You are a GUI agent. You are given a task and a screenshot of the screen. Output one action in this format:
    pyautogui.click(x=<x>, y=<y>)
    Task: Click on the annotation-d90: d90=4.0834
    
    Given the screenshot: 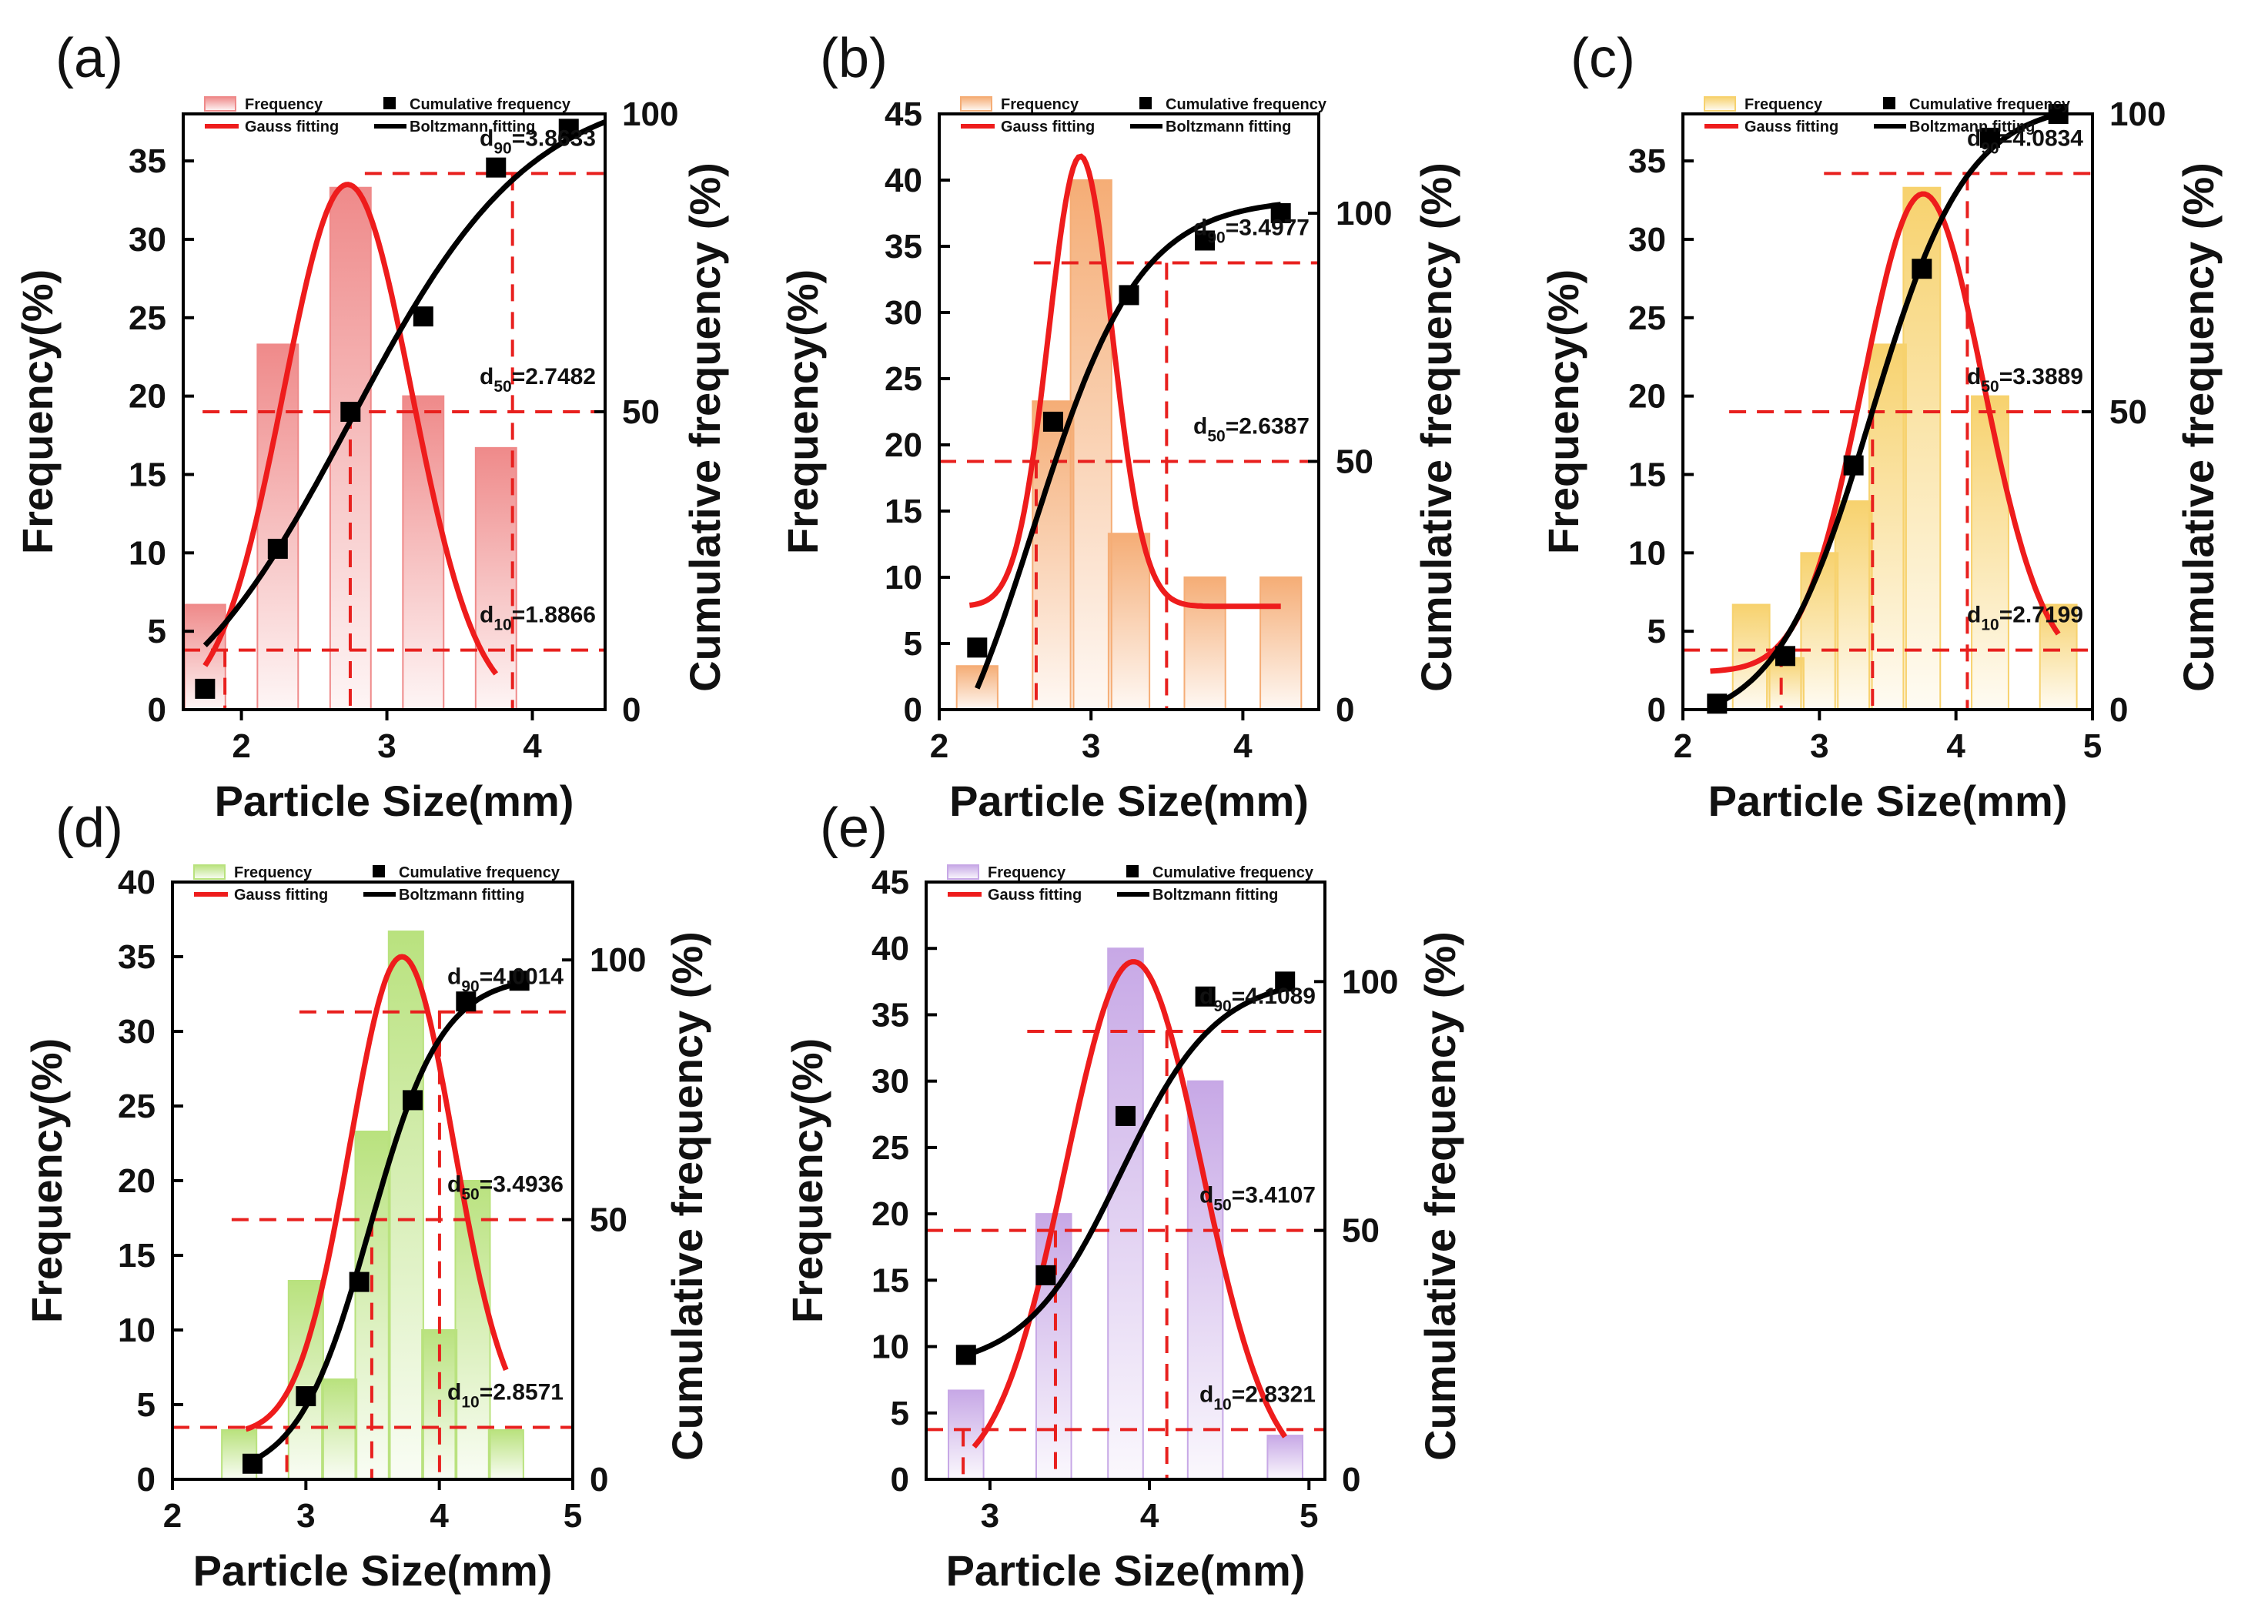 What is the action you would take?
    pyautogui.click(x=2025, y=141)
    